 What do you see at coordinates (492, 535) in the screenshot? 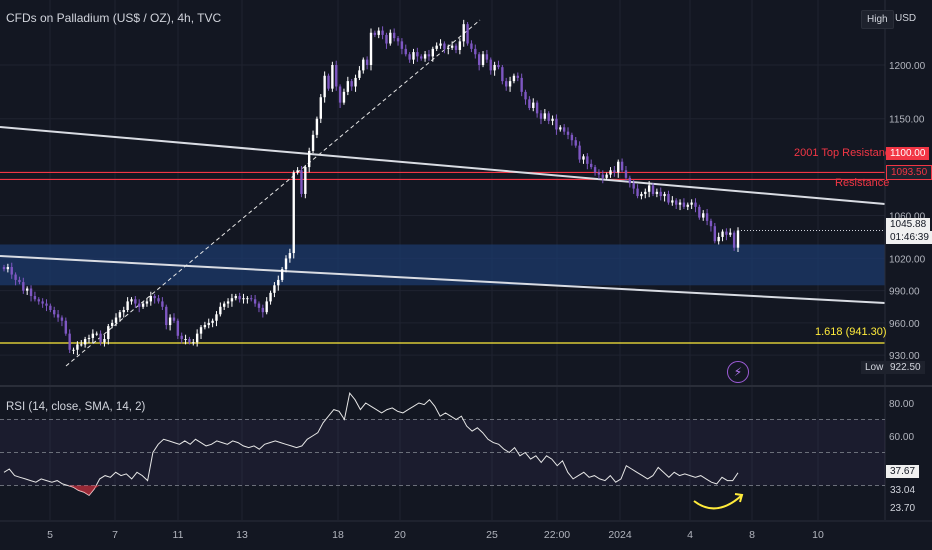
I see `x-tick-label: 25` at bounding box center [492, 535].